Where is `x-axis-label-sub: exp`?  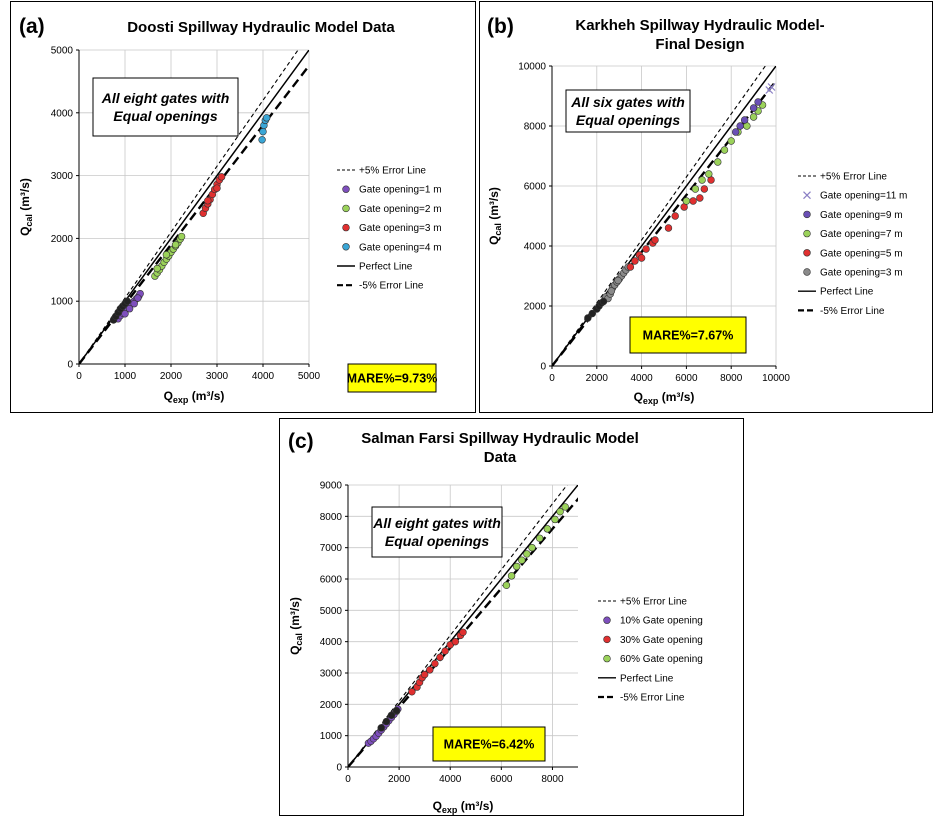
x-axis-label-sub: exp is located at coordinates (651, 401).